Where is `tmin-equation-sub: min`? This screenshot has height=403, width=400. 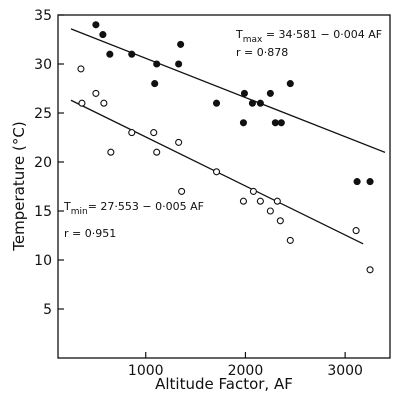
tmin-equation-sub: min is located at coordinates (79, 212).